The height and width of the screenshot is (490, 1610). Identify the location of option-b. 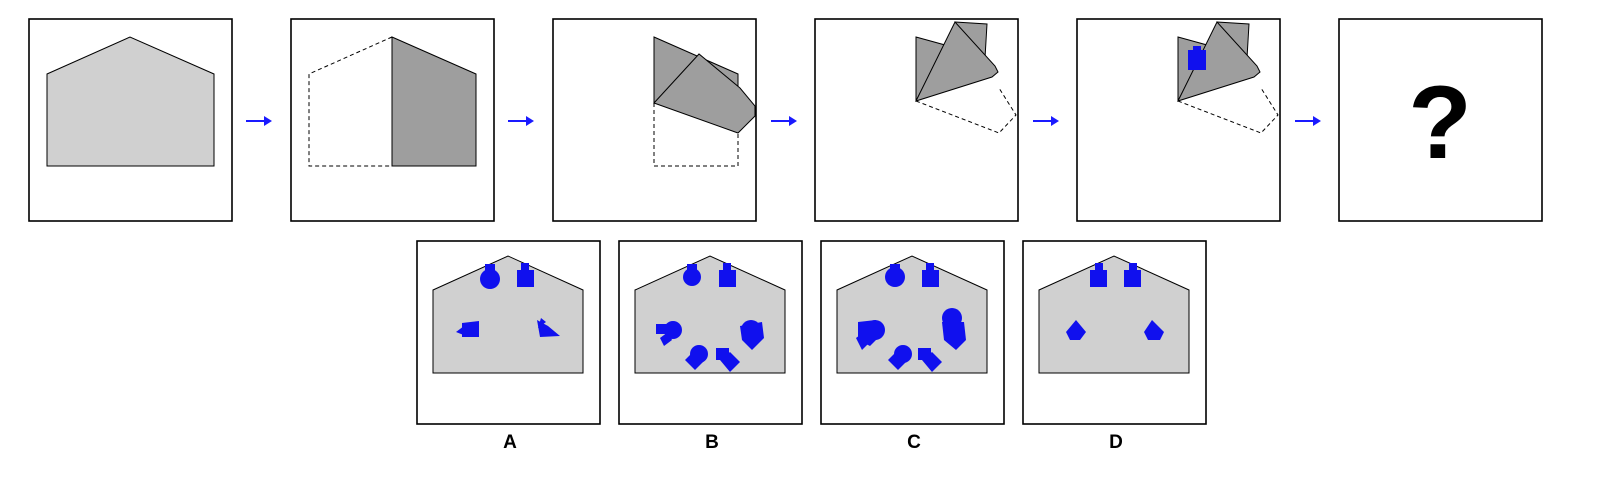
(710, 332).